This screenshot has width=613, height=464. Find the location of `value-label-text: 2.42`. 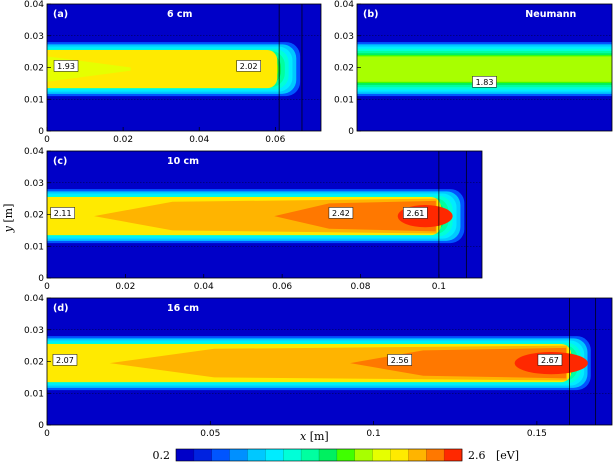

value-label-text: 2.42 is located at coordinates (341, 213).